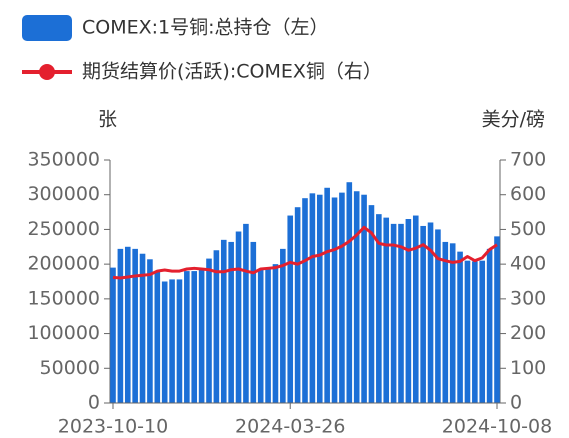 This screenshot has height=438, width=569. I want to click on legend-label: COMEX:1号铜:总持仓（左）, so click(205, 28).